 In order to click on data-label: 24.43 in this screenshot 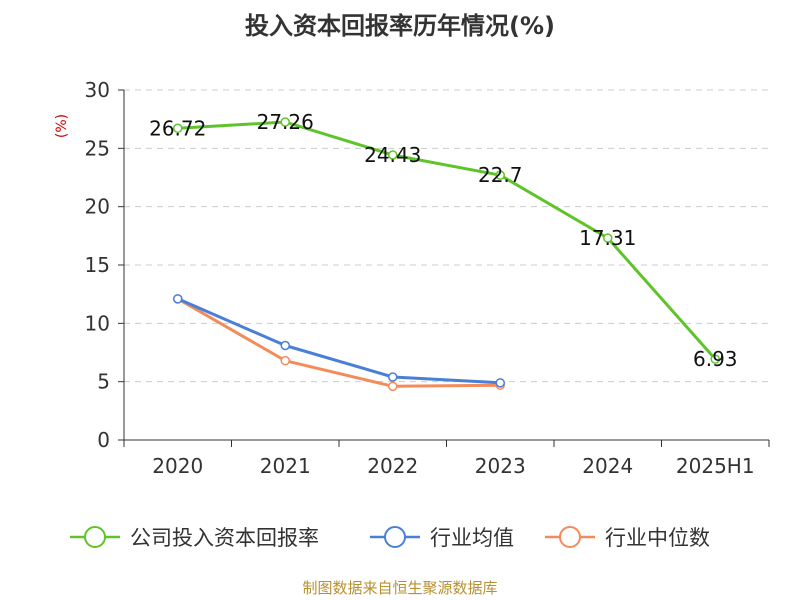, I will do `click(392, 155)`.